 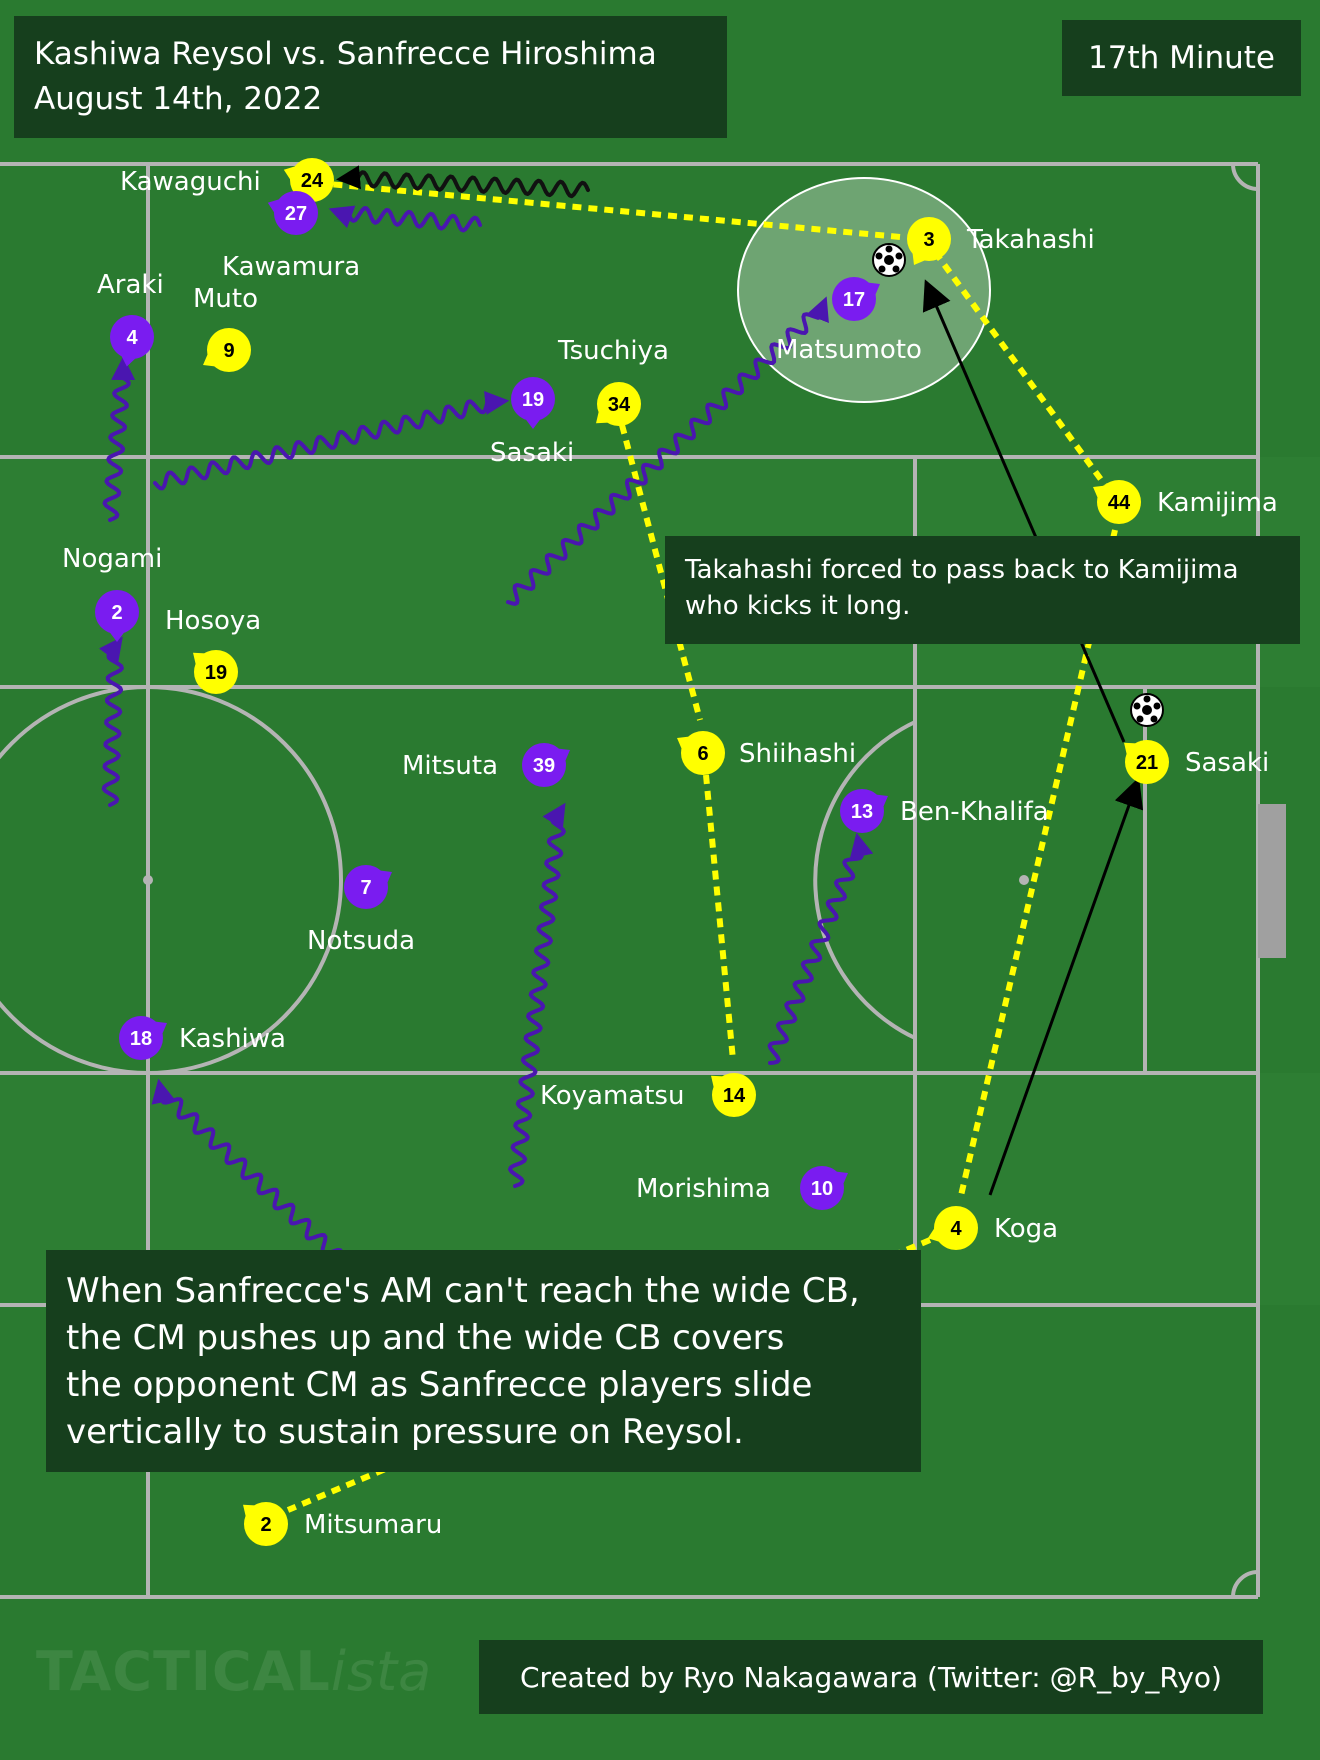 I want to click on player-number: 18, so click(x=141, y=1039).